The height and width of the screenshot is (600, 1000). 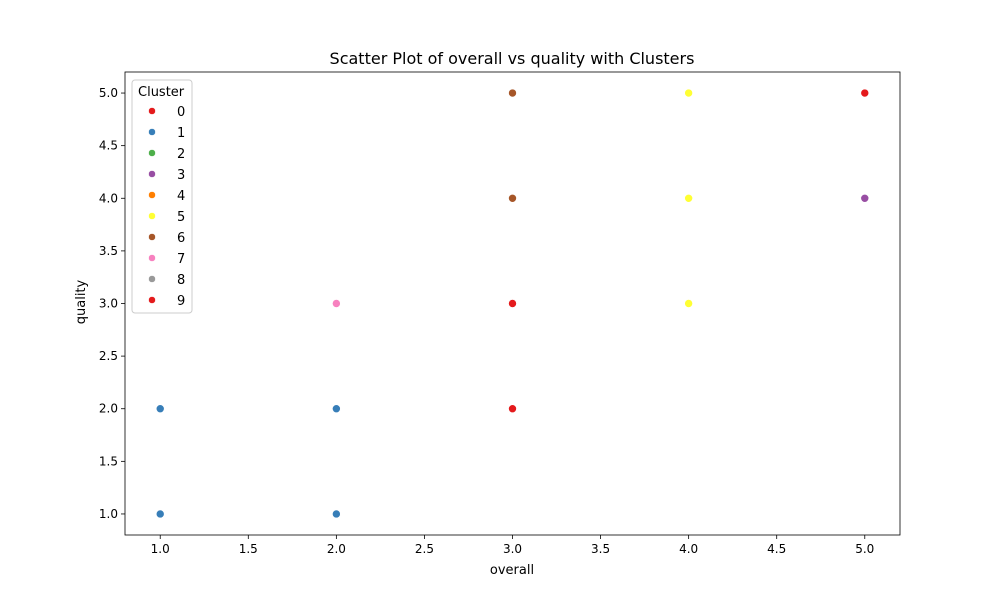 I want to click on y-tick-label: 4.5, so click(x=108, y=146).